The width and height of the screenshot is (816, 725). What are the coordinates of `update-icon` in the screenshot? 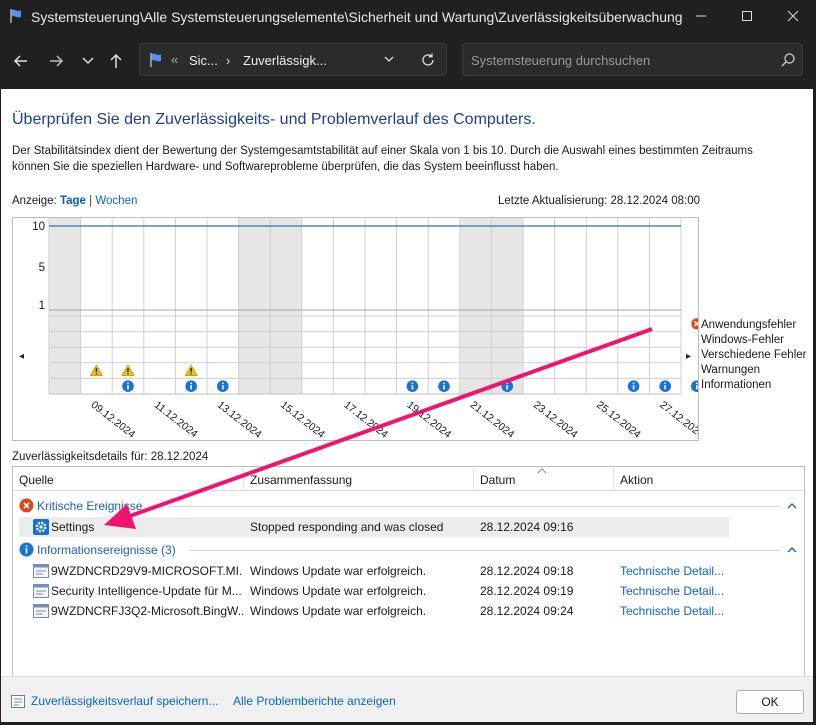 It's located at (41, 612).